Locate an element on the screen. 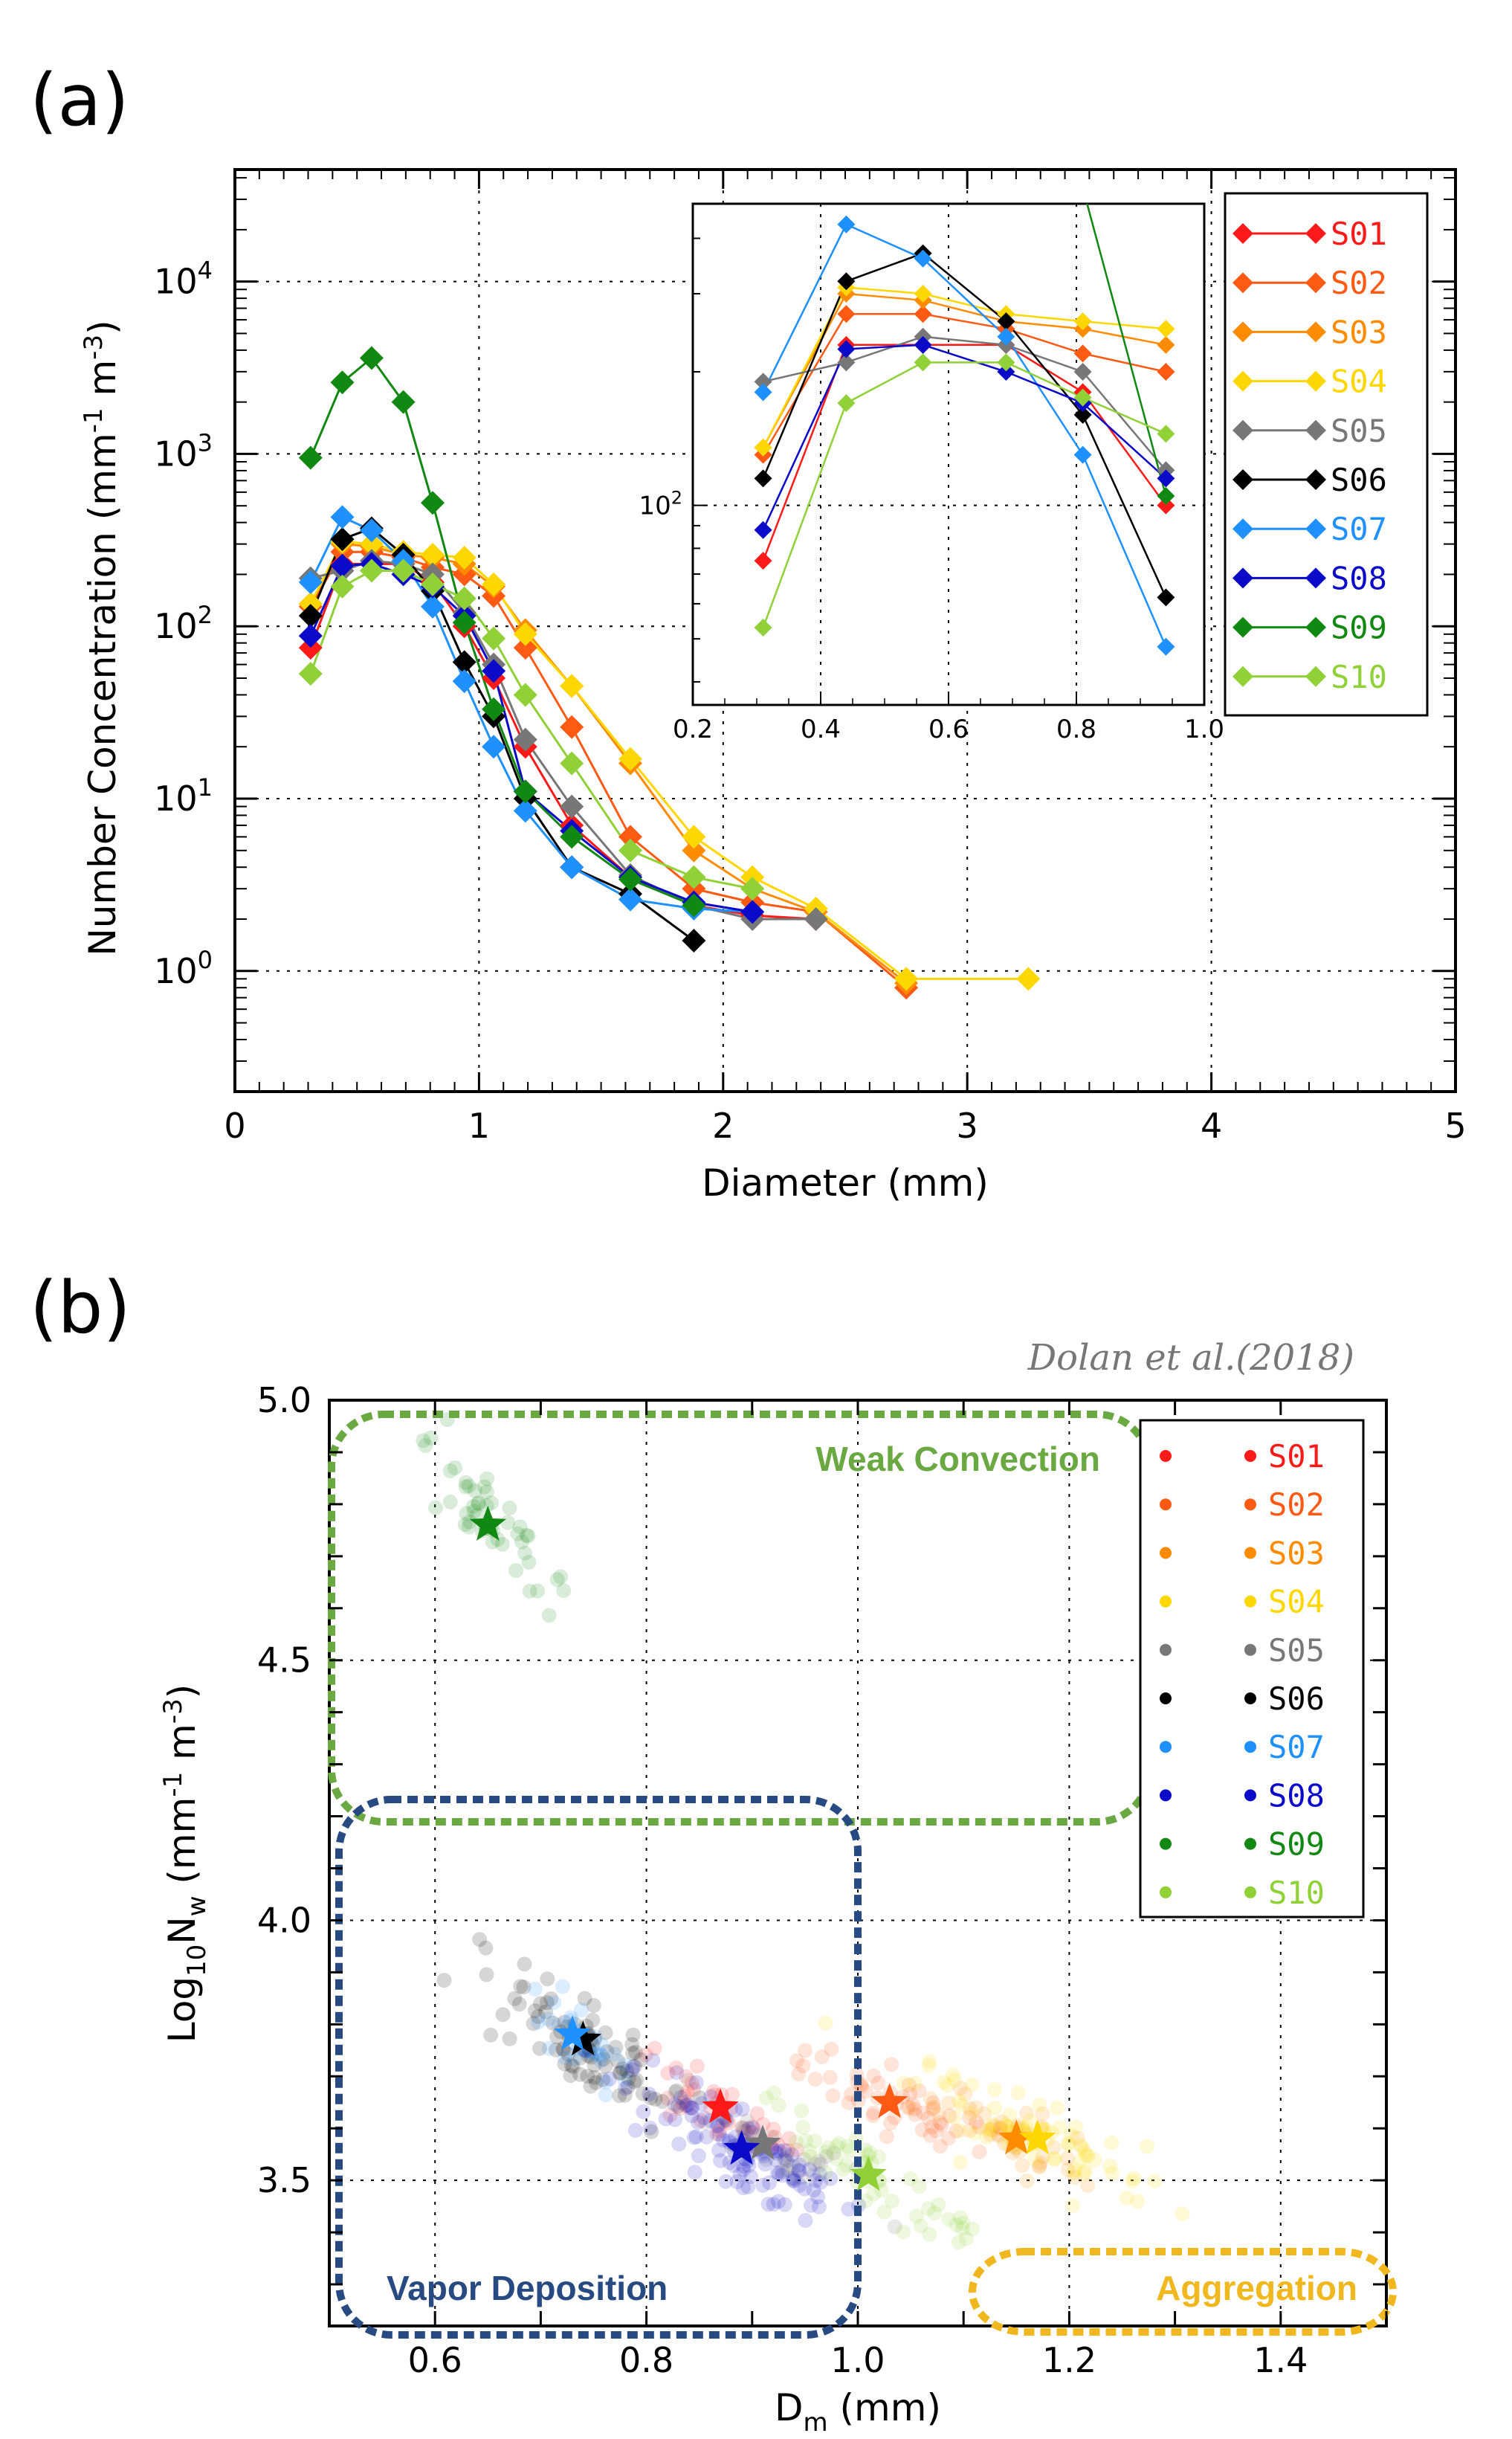  legend-b-label-s10: S10 is located at coordinates (1297, 1893).